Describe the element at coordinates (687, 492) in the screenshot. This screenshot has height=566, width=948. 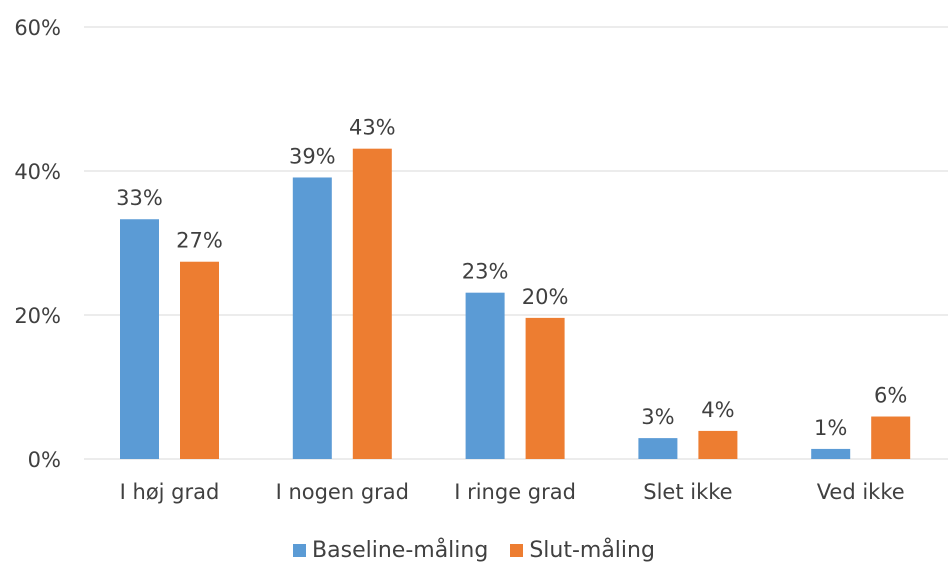
I see `x-tick-label-3: Slet ikke` at that location.